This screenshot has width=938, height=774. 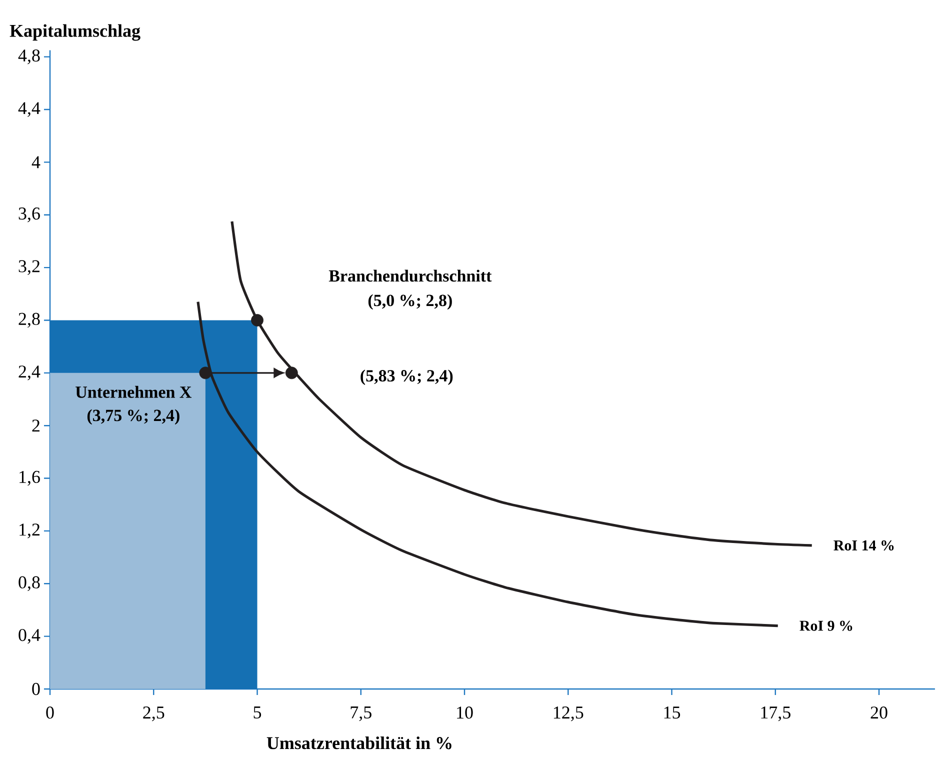 What do you see at coordinates (134, 392) in the screenshot?
I see `annotation: Unternehmen X` at bounding box center [134, 392].